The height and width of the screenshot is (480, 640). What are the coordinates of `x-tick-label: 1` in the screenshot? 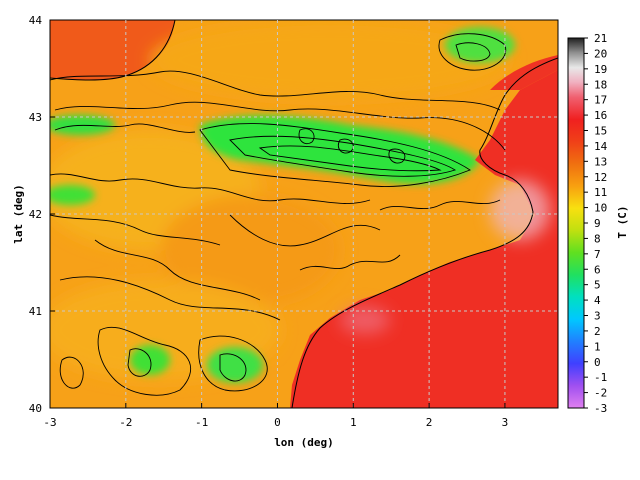 It's located at (353, 422).